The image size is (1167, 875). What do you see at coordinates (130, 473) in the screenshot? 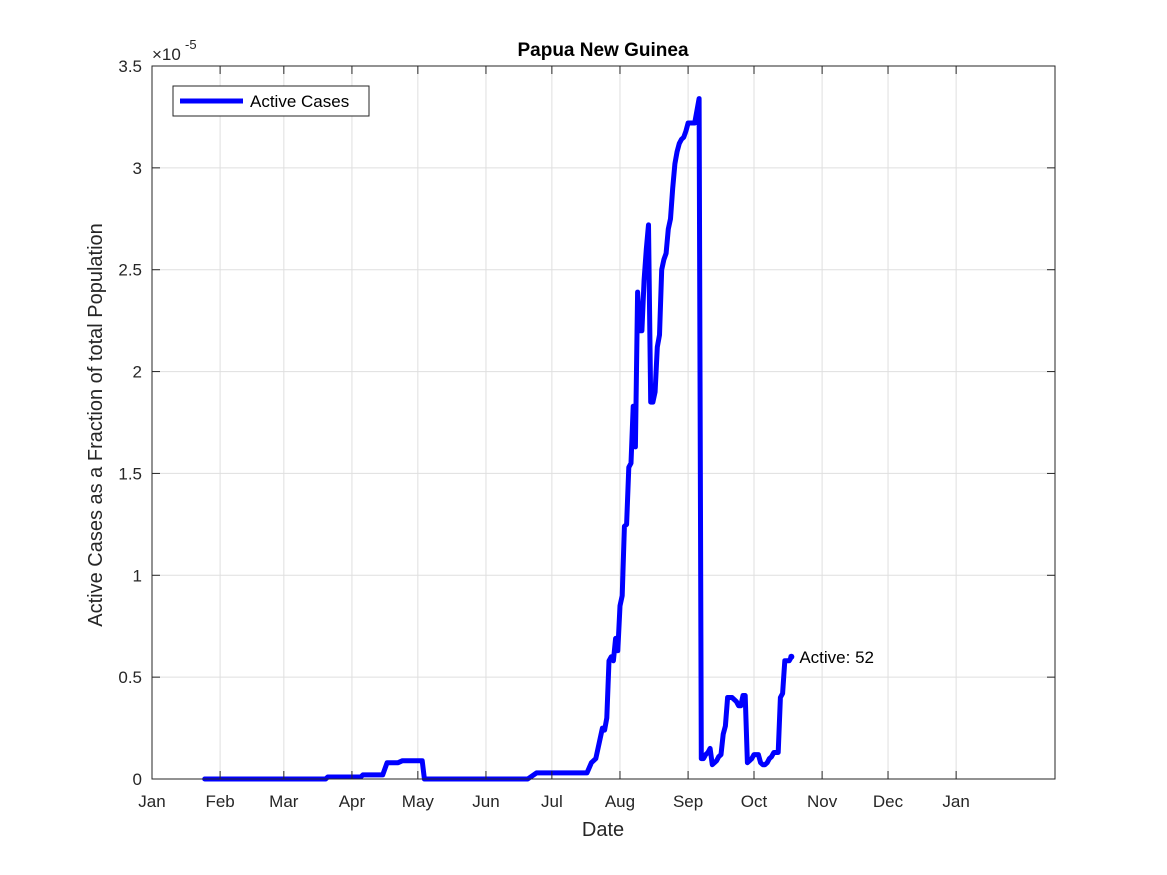
I see `y-tick-label: 1.5` at bounding box center [130, 473].